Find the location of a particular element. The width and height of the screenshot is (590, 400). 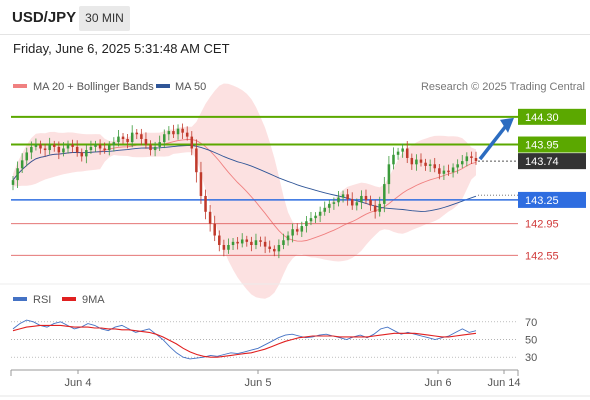

last-price-label: 143.74 is located at coordinates (542, 162).